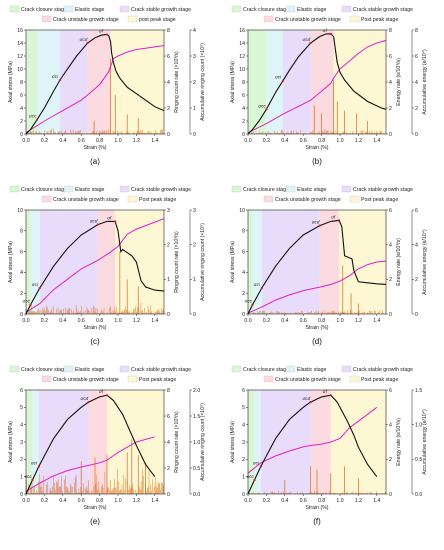 The image size is (444, 550). I want to click on y-tick-label: 0, so click(21, 135).